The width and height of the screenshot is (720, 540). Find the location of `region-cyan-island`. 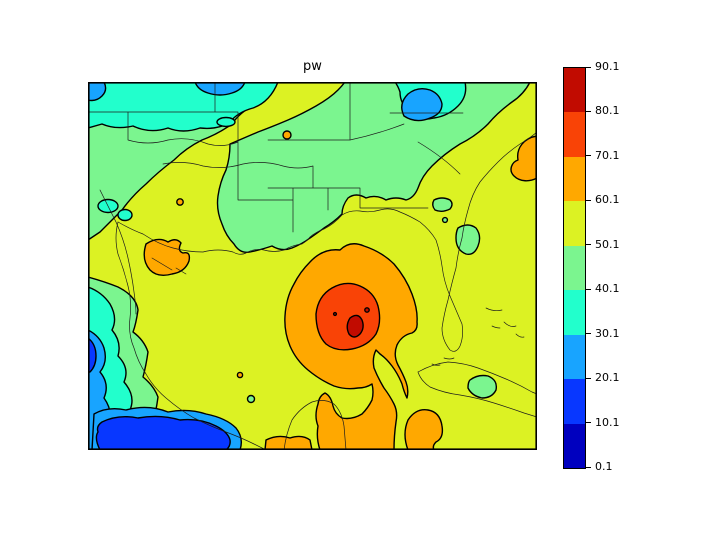

region-cyan-island is located at coordinates (226, 122).